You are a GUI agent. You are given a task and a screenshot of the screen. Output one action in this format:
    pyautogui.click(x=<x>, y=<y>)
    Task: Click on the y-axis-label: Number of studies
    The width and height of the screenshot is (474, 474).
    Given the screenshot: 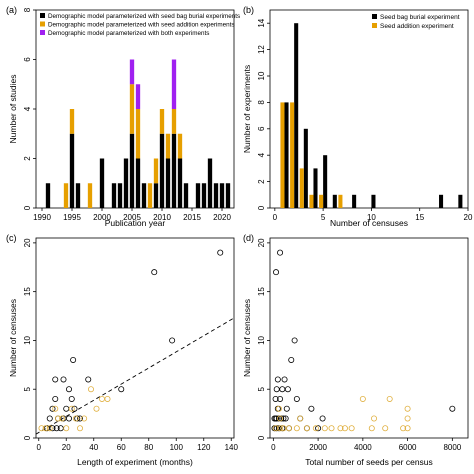 What is the action you would take?
    pyautogui.click(x=13, y=109)
    